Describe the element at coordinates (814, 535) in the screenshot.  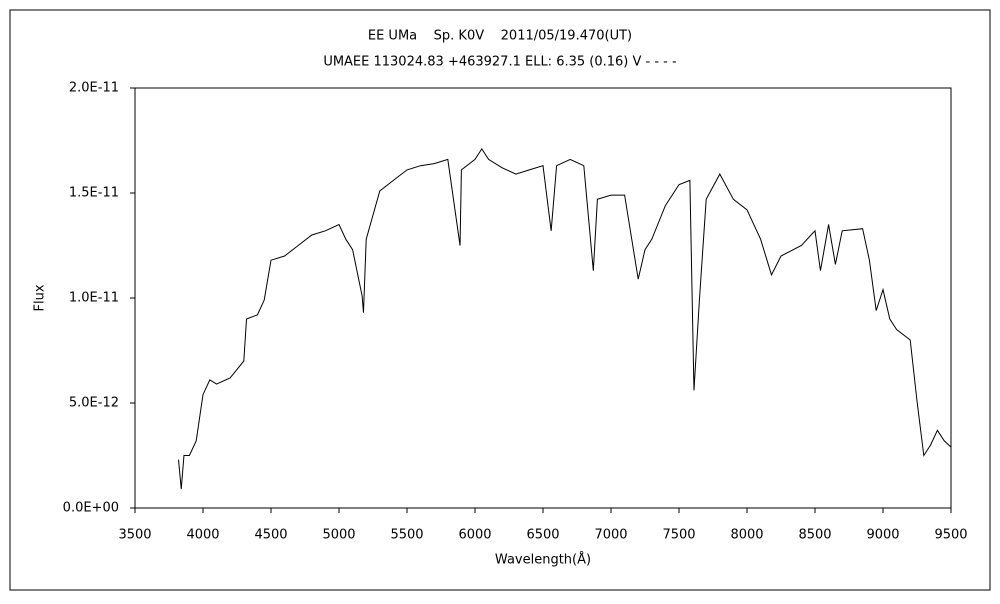
I see `x-tick-label: 8500` at that location.